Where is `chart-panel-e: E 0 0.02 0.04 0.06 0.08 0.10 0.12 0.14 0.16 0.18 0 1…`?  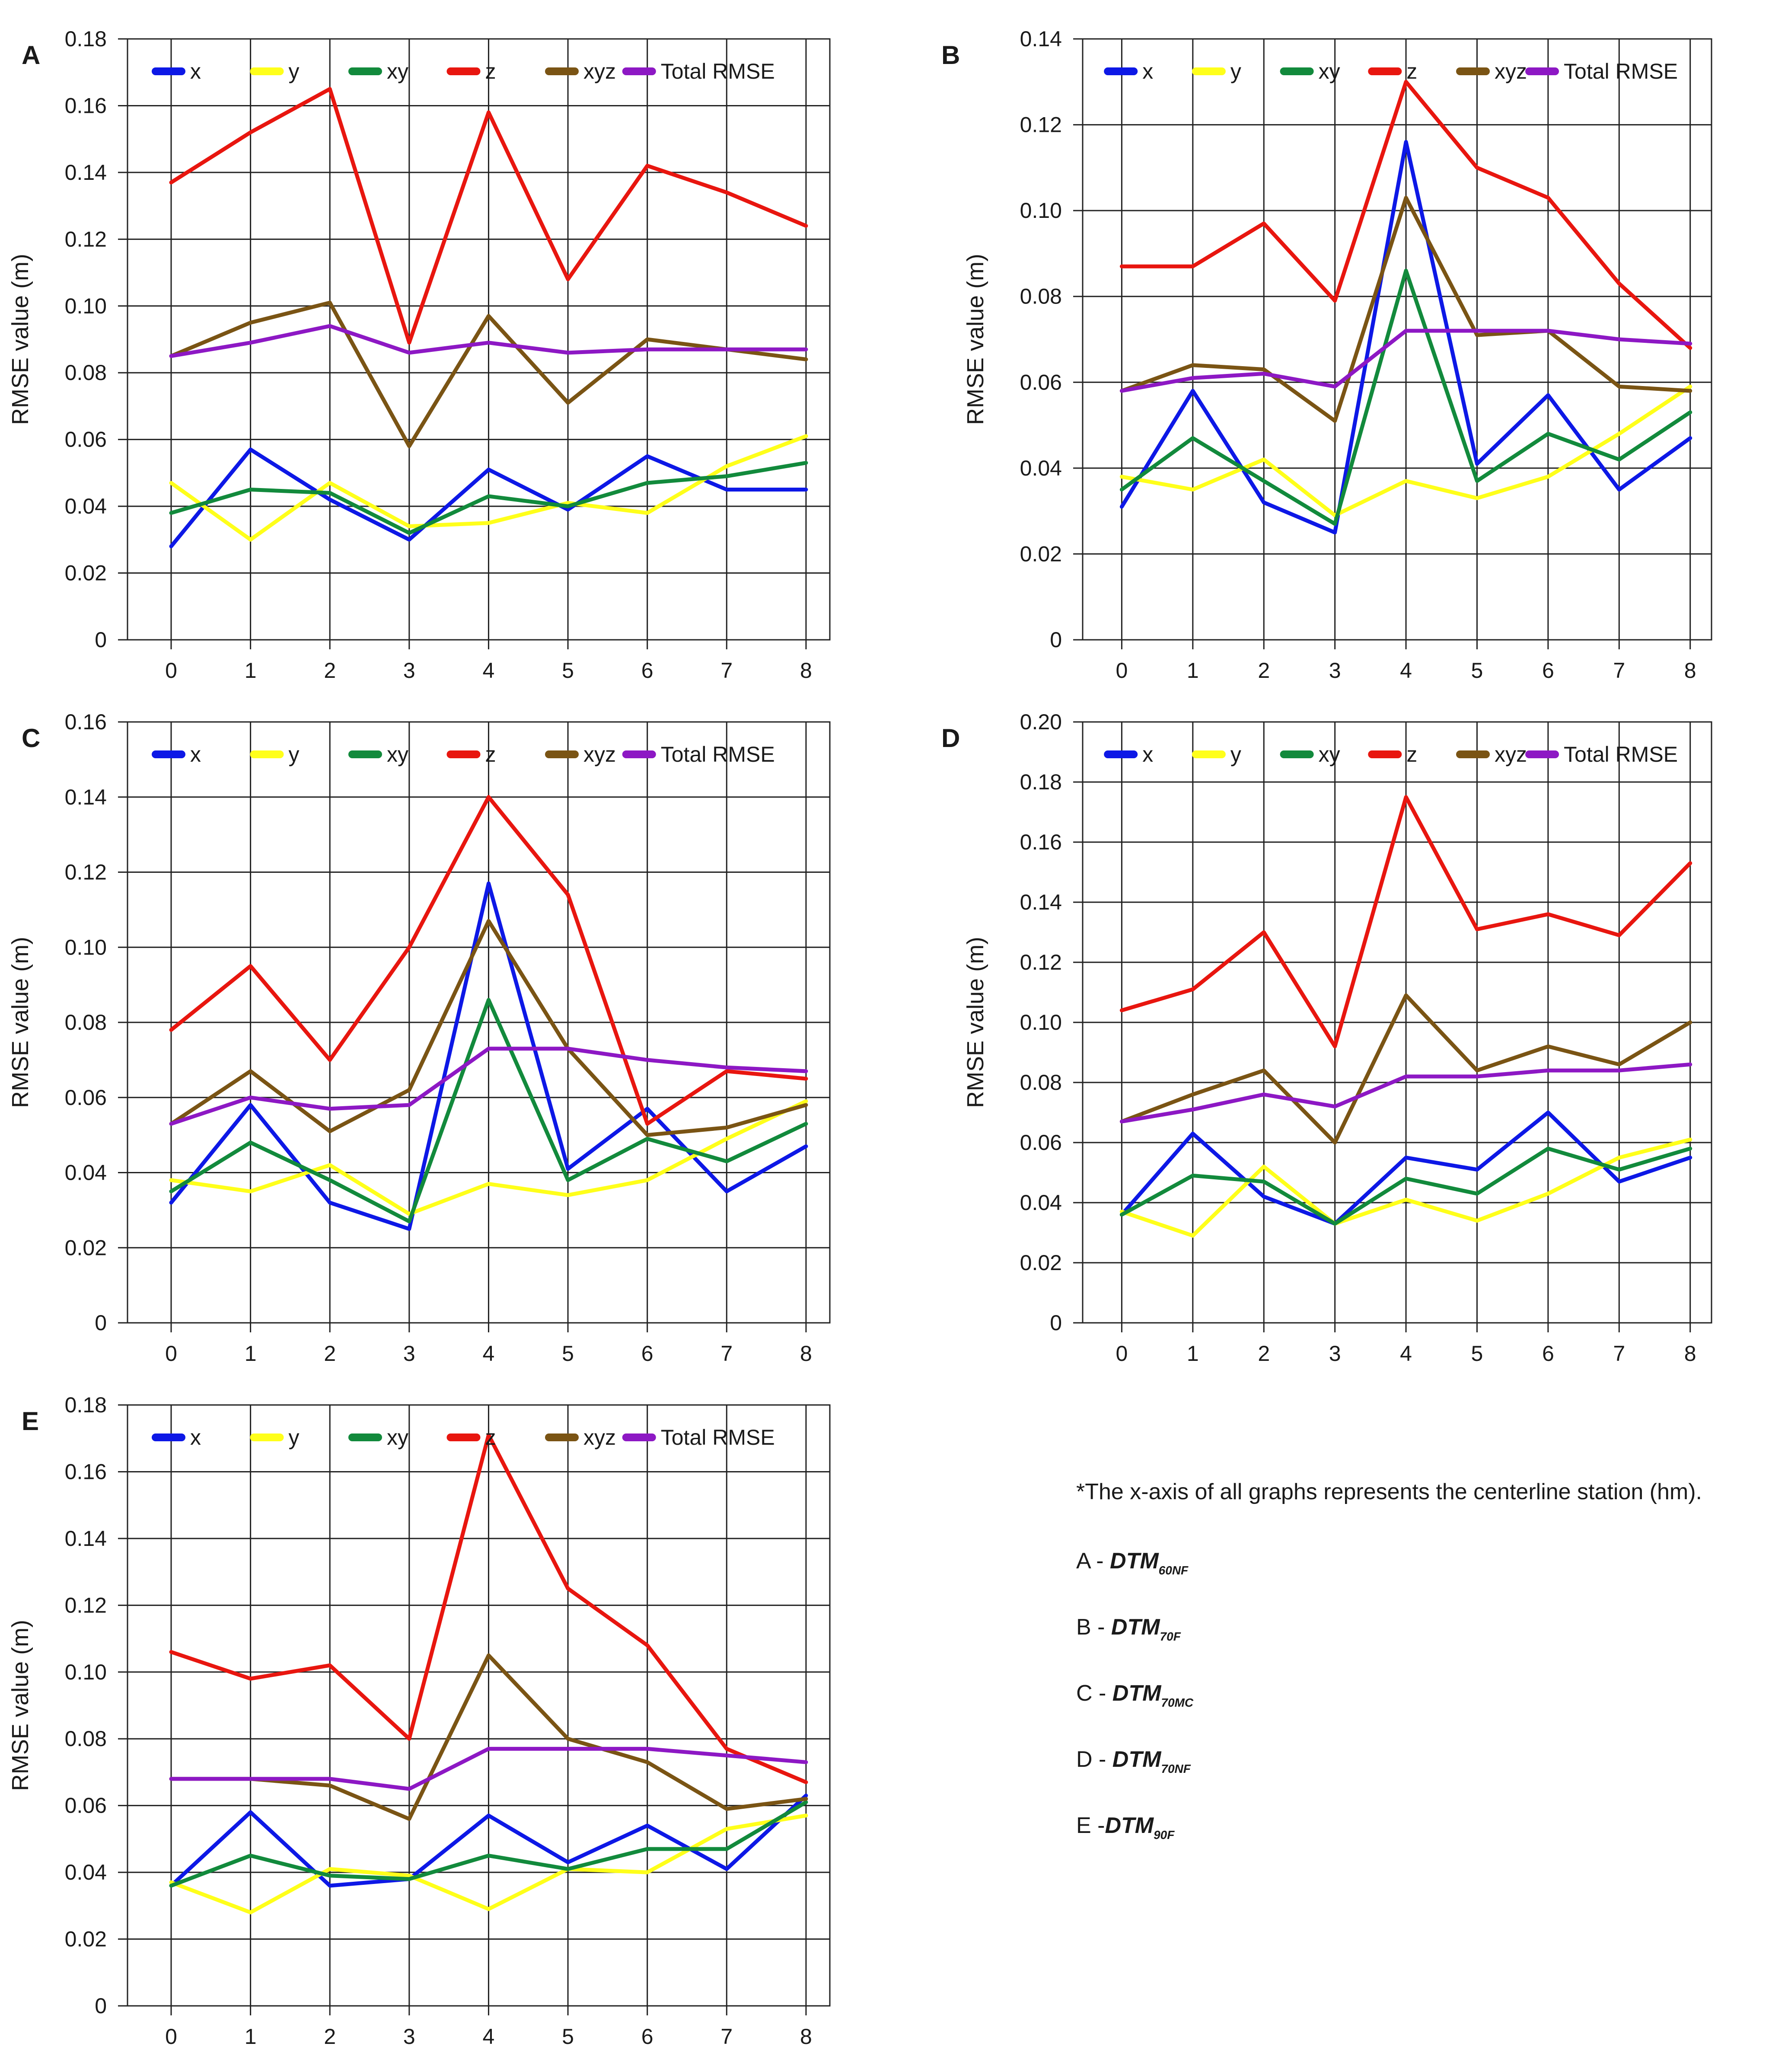 chart-panel-e: E 0 0.02 0.04 0.06 0.08 0.10 0.12 0.14 0.16 0.18 0 1… is located at coordinates (419, 1721).